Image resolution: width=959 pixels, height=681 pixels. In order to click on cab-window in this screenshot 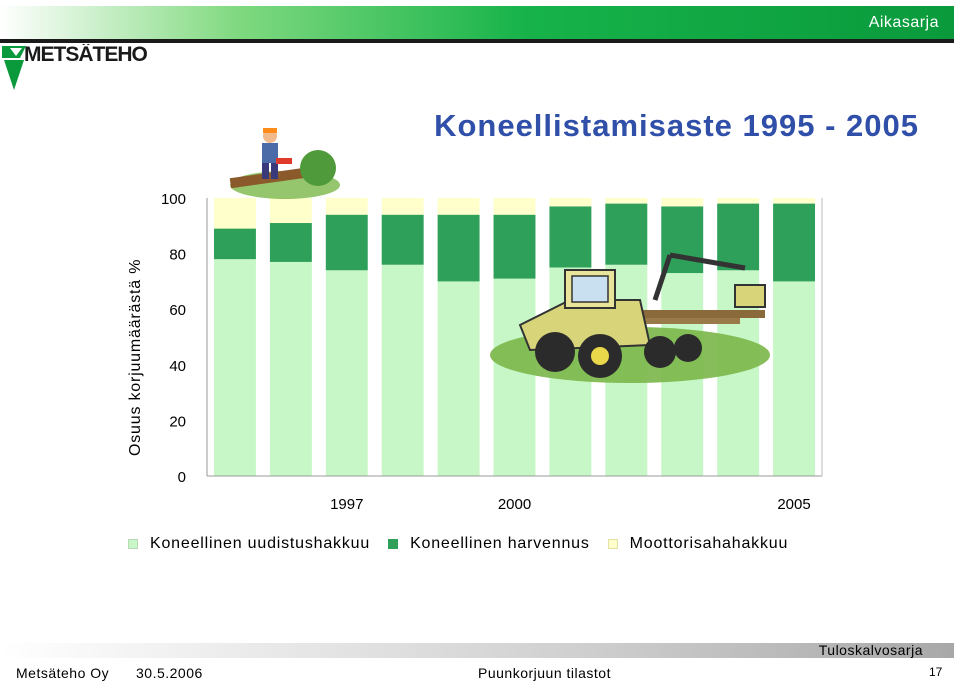, I will do `click(590, 289)`.